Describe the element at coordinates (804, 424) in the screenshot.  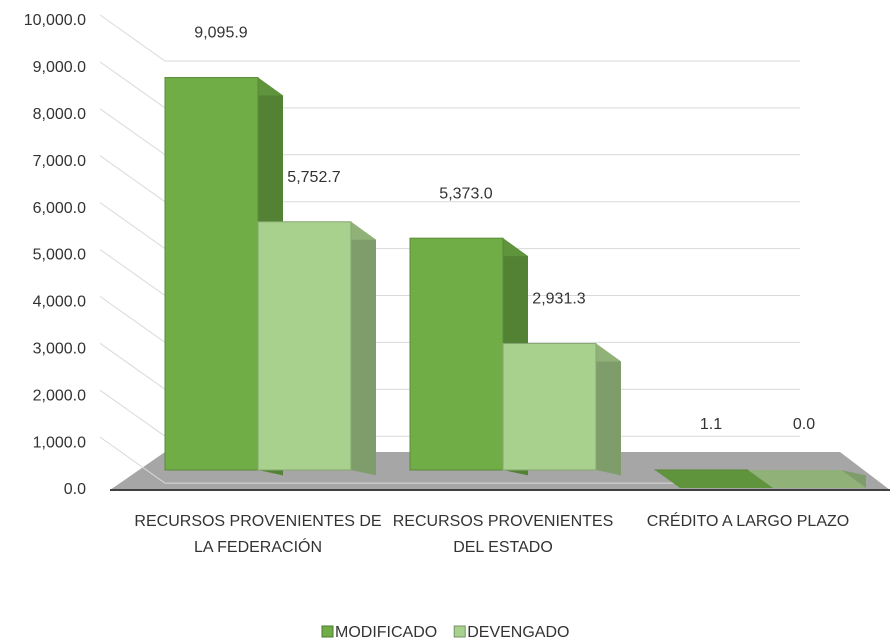
I see `value-label: 0.0` at that location.